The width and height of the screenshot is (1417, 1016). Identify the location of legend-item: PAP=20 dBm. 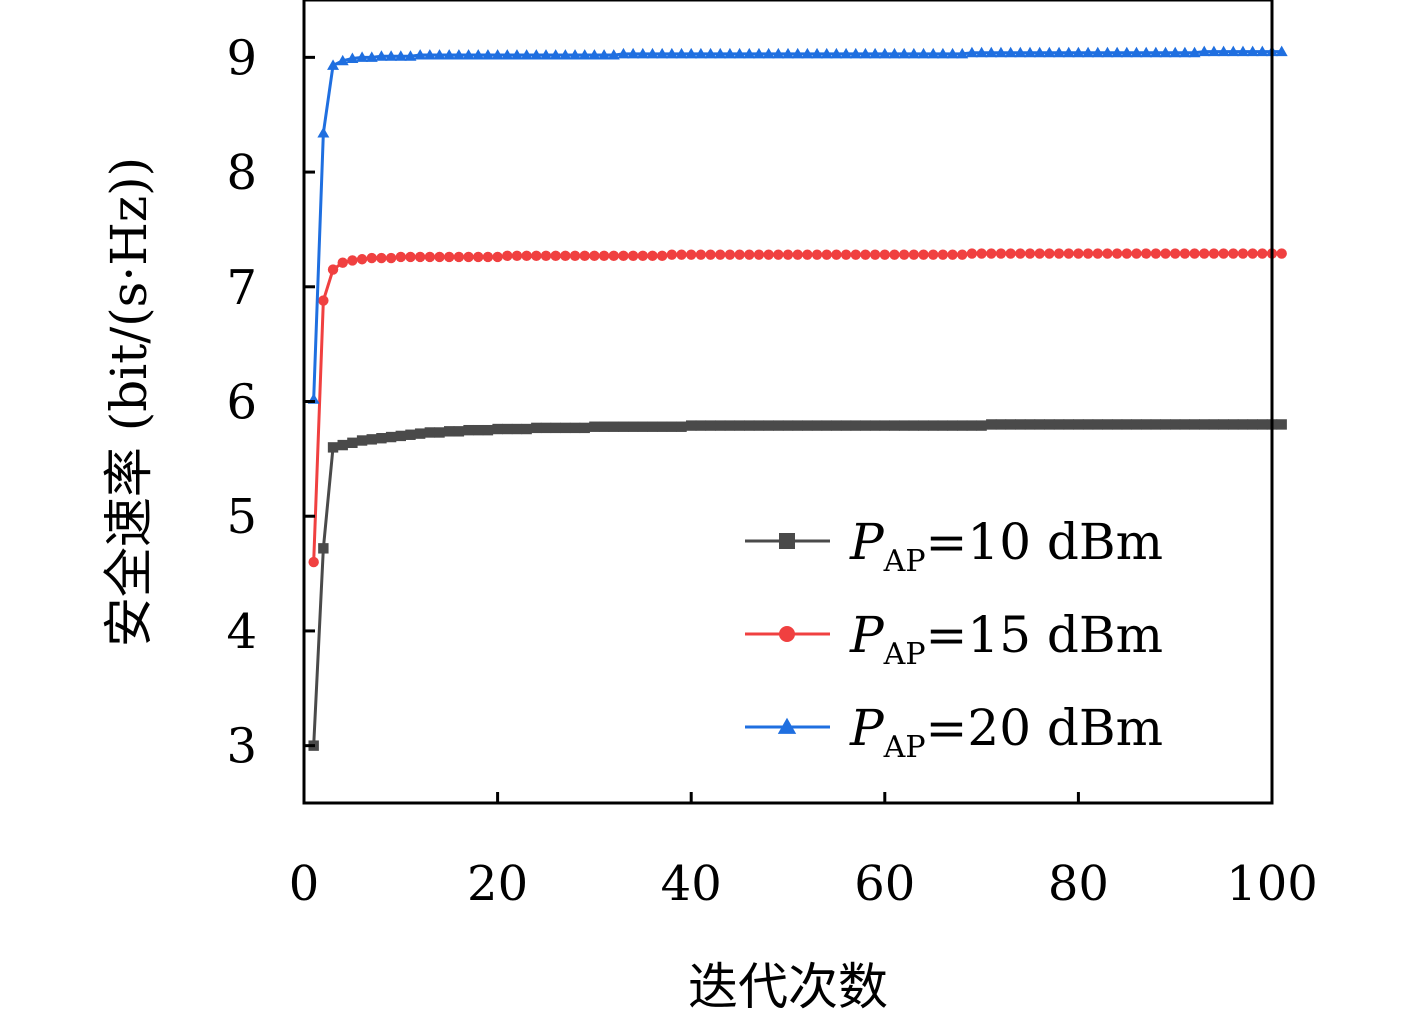
(954, 732).